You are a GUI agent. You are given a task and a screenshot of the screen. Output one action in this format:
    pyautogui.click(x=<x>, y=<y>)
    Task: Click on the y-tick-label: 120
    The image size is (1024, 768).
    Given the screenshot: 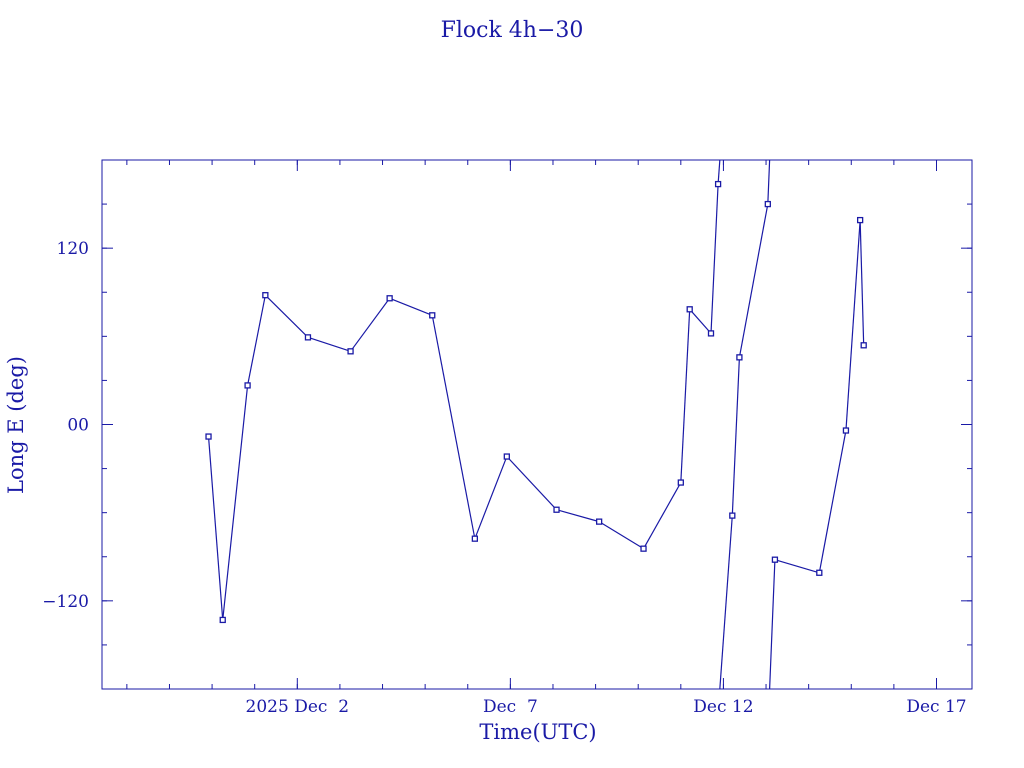 What is the action you would take?
    pyautogui.click(x=73, y=249)
    